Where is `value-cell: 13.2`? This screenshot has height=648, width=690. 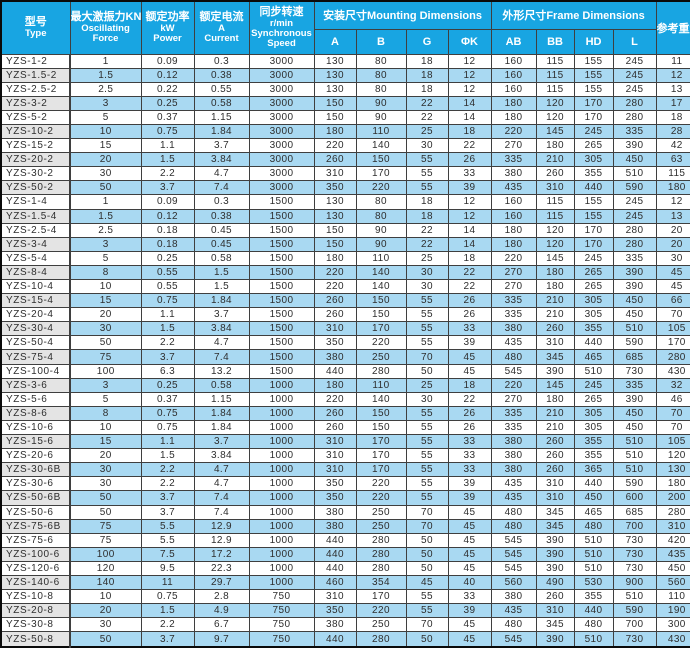
value-cell: 13.2 is located at coordinates (221, 371).